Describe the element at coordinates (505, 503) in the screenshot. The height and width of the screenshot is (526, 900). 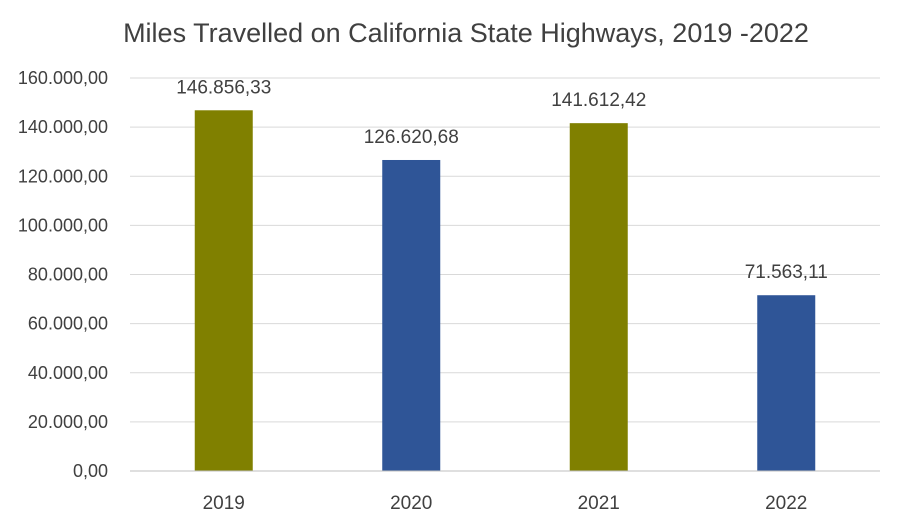
I see `x-axis-ticks: 2019 2020 2021 2022` at that location.